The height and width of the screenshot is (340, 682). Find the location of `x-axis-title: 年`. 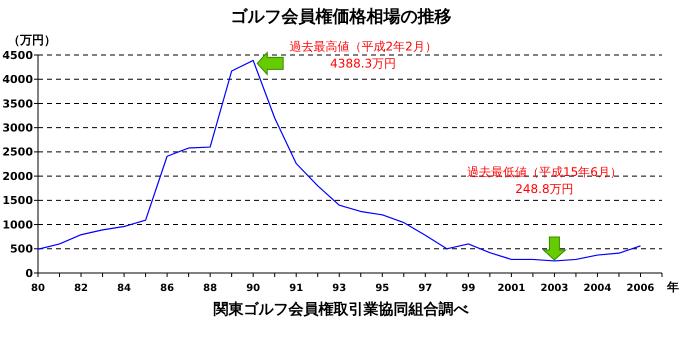

x-axis-title: 年 is located at coordinates (672, 287).